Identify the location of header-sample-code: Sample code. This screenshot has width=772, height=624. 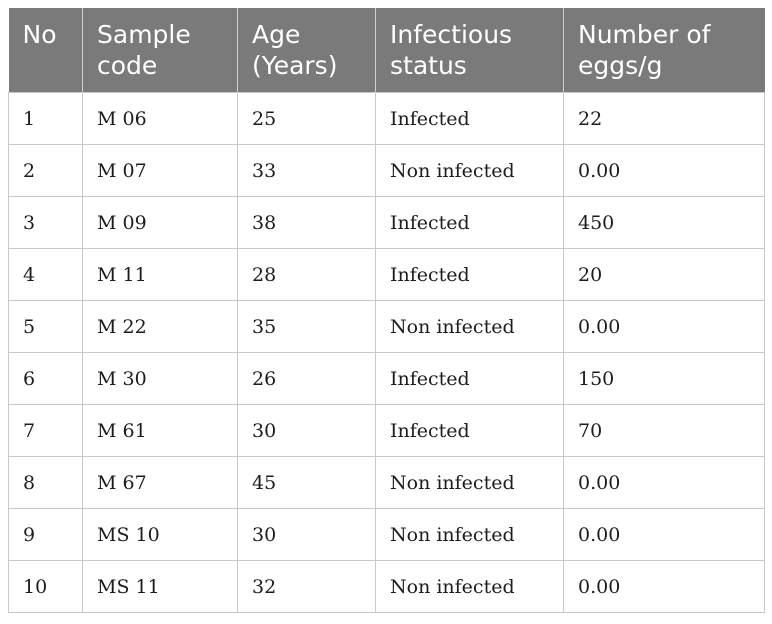
(160, 50).